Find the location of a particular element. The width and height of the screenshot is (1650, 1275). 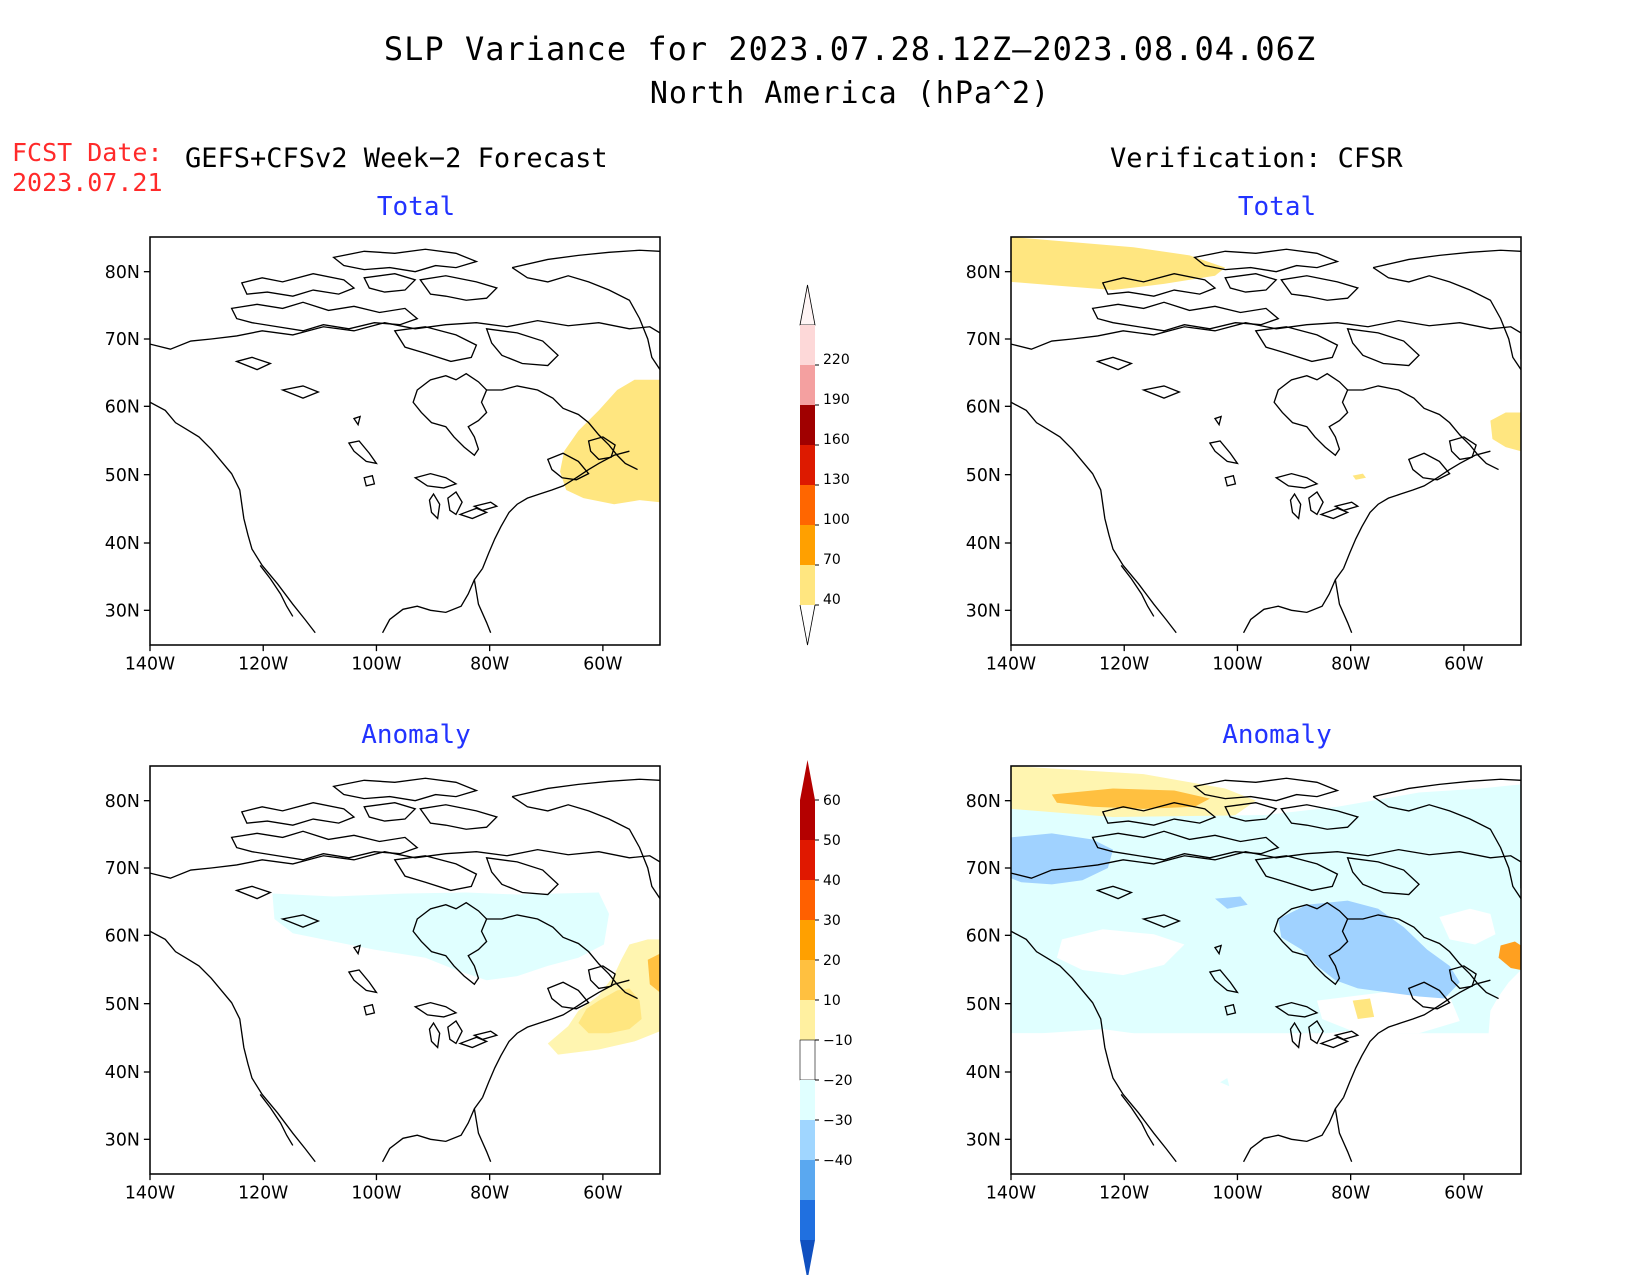

forecast-date: FCST Date: 2023.07.21 is located at coordinates (87, 168).